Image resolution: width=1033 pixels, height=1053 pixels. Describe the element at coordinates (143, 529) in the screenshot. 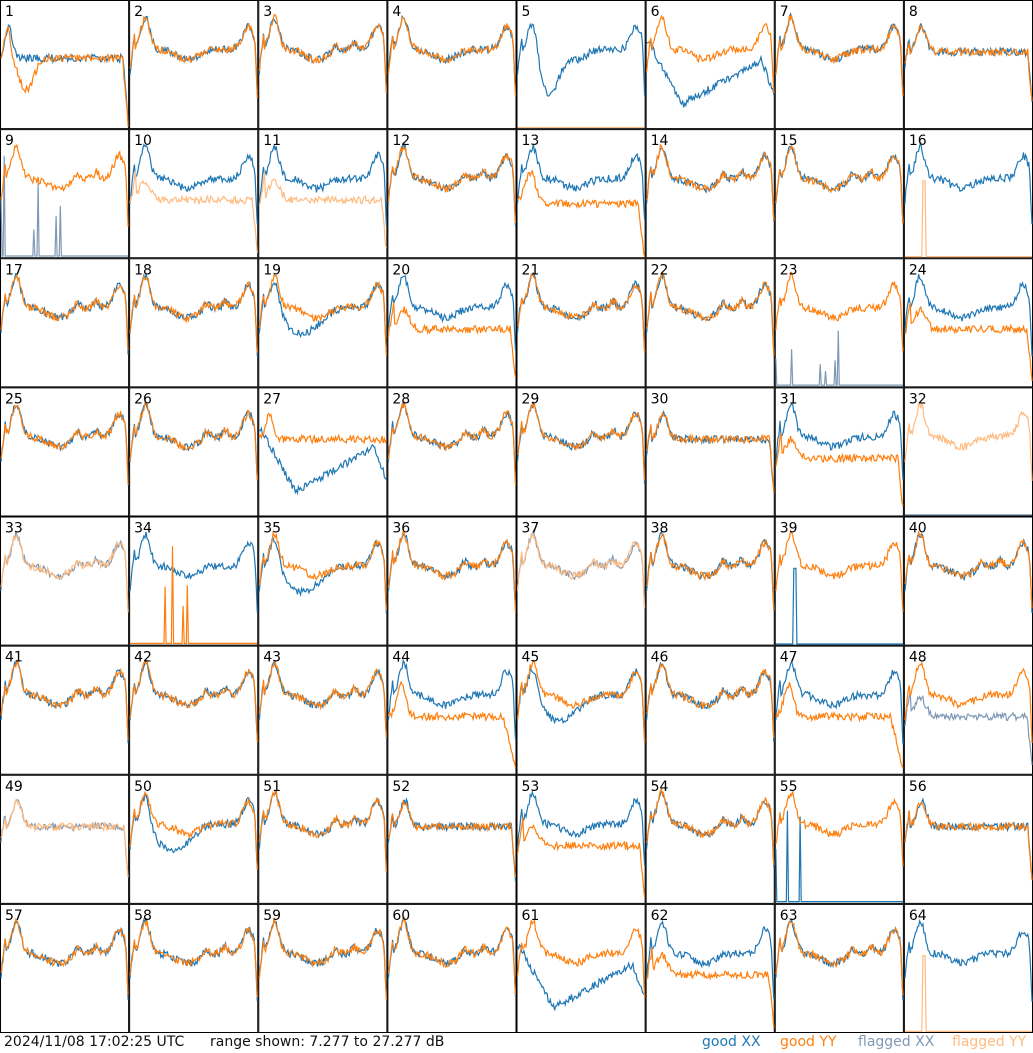

I see `panel-label: 34` at that location.